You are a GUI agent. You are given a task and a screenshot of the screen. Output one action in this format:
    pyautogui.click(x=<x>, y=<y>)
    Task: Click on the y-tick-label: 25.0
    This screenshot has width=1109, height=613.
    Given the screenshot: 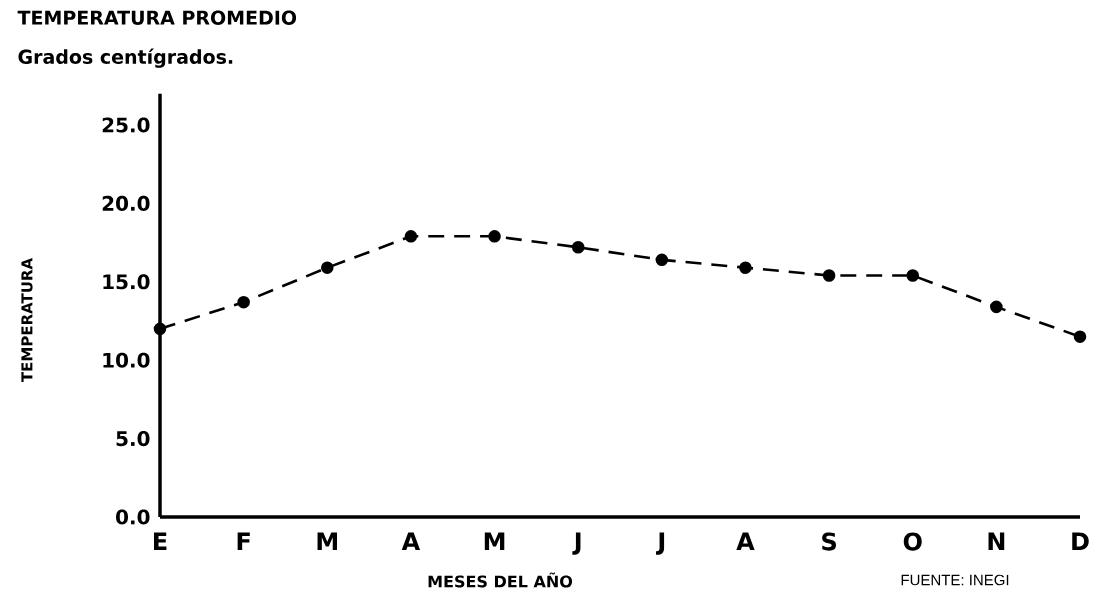 What is the action you would take?
    pyautogui.click(x=126, y=125)
    